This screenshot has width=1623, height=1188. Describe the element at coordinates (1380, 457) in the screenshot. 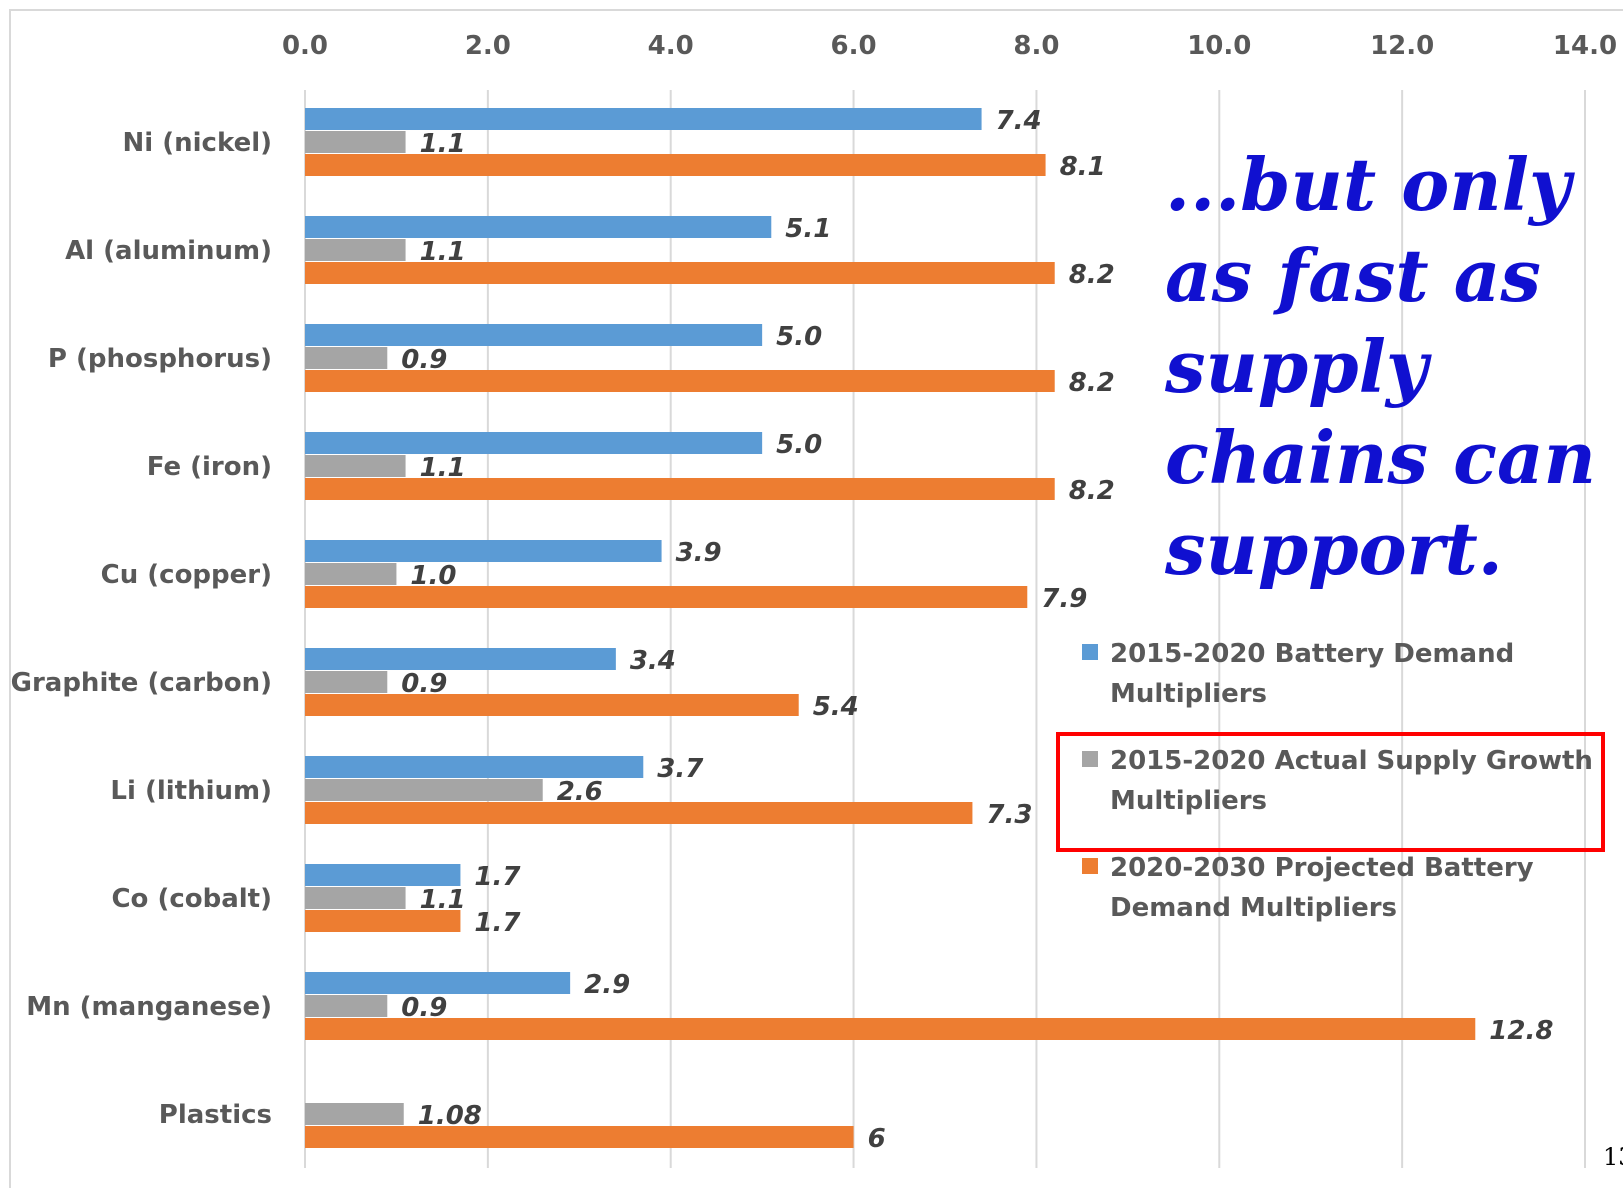

I see `callout-line: chains can` at that location.